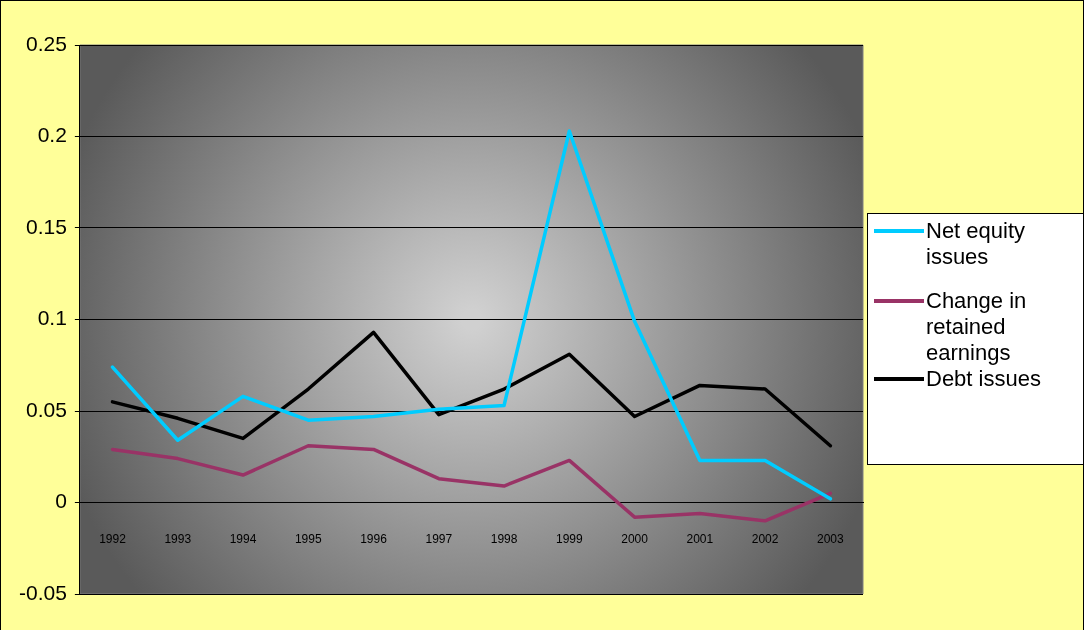  What do you see at coordinates (765, 539) in the screenshot?
I see `x-tick-label: 2002` at bounding box center [765, 539].